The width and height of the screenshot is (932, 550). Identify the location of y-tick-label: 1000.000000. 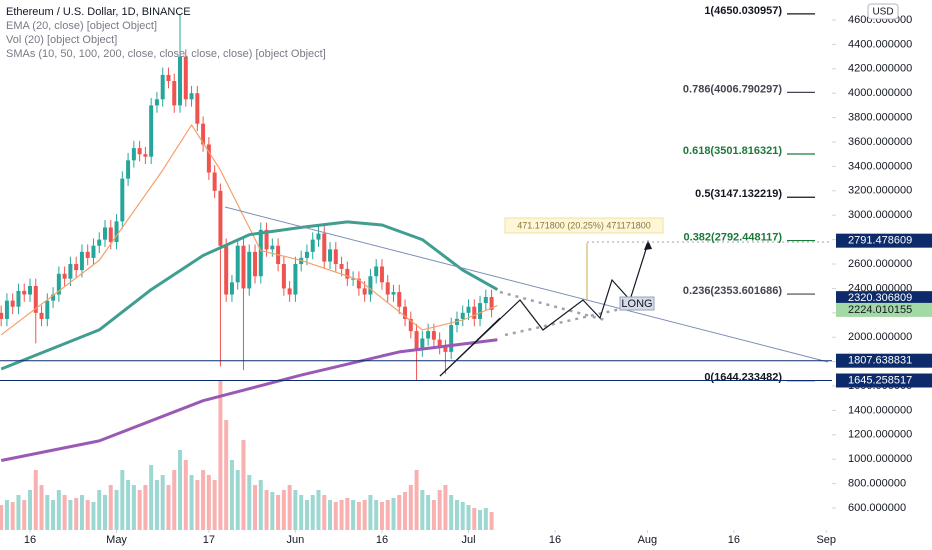
(880, 459).